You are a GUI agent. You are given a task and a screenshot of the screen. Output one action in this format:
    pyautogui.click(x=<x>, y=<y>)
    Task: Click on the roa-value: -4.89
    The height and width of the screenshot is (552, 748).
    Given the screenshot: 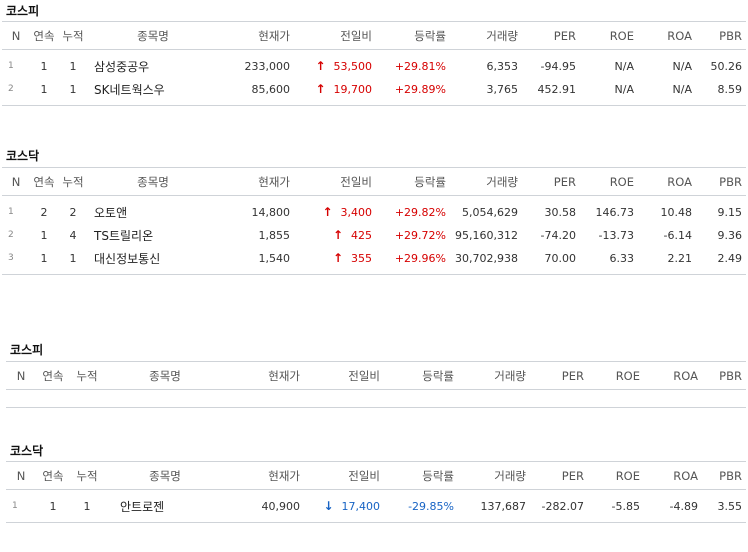 What is the action you would take?
    pyautogui.click(x=683, y=506)
    